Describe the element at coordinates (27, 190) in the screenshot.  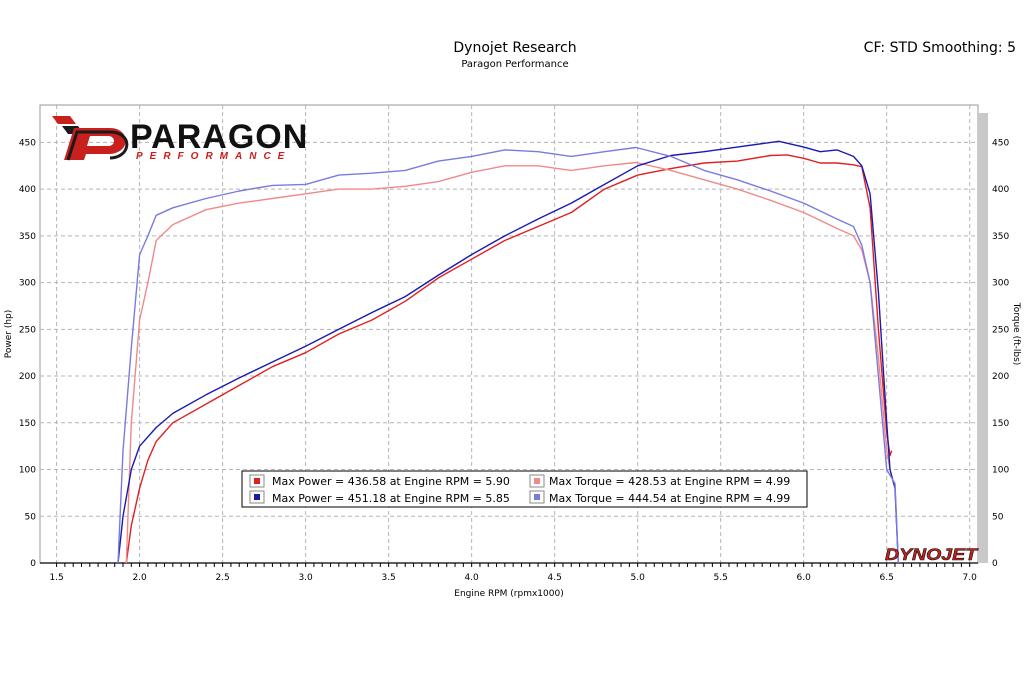
I see `y-tick-label-left: 400` at that location.